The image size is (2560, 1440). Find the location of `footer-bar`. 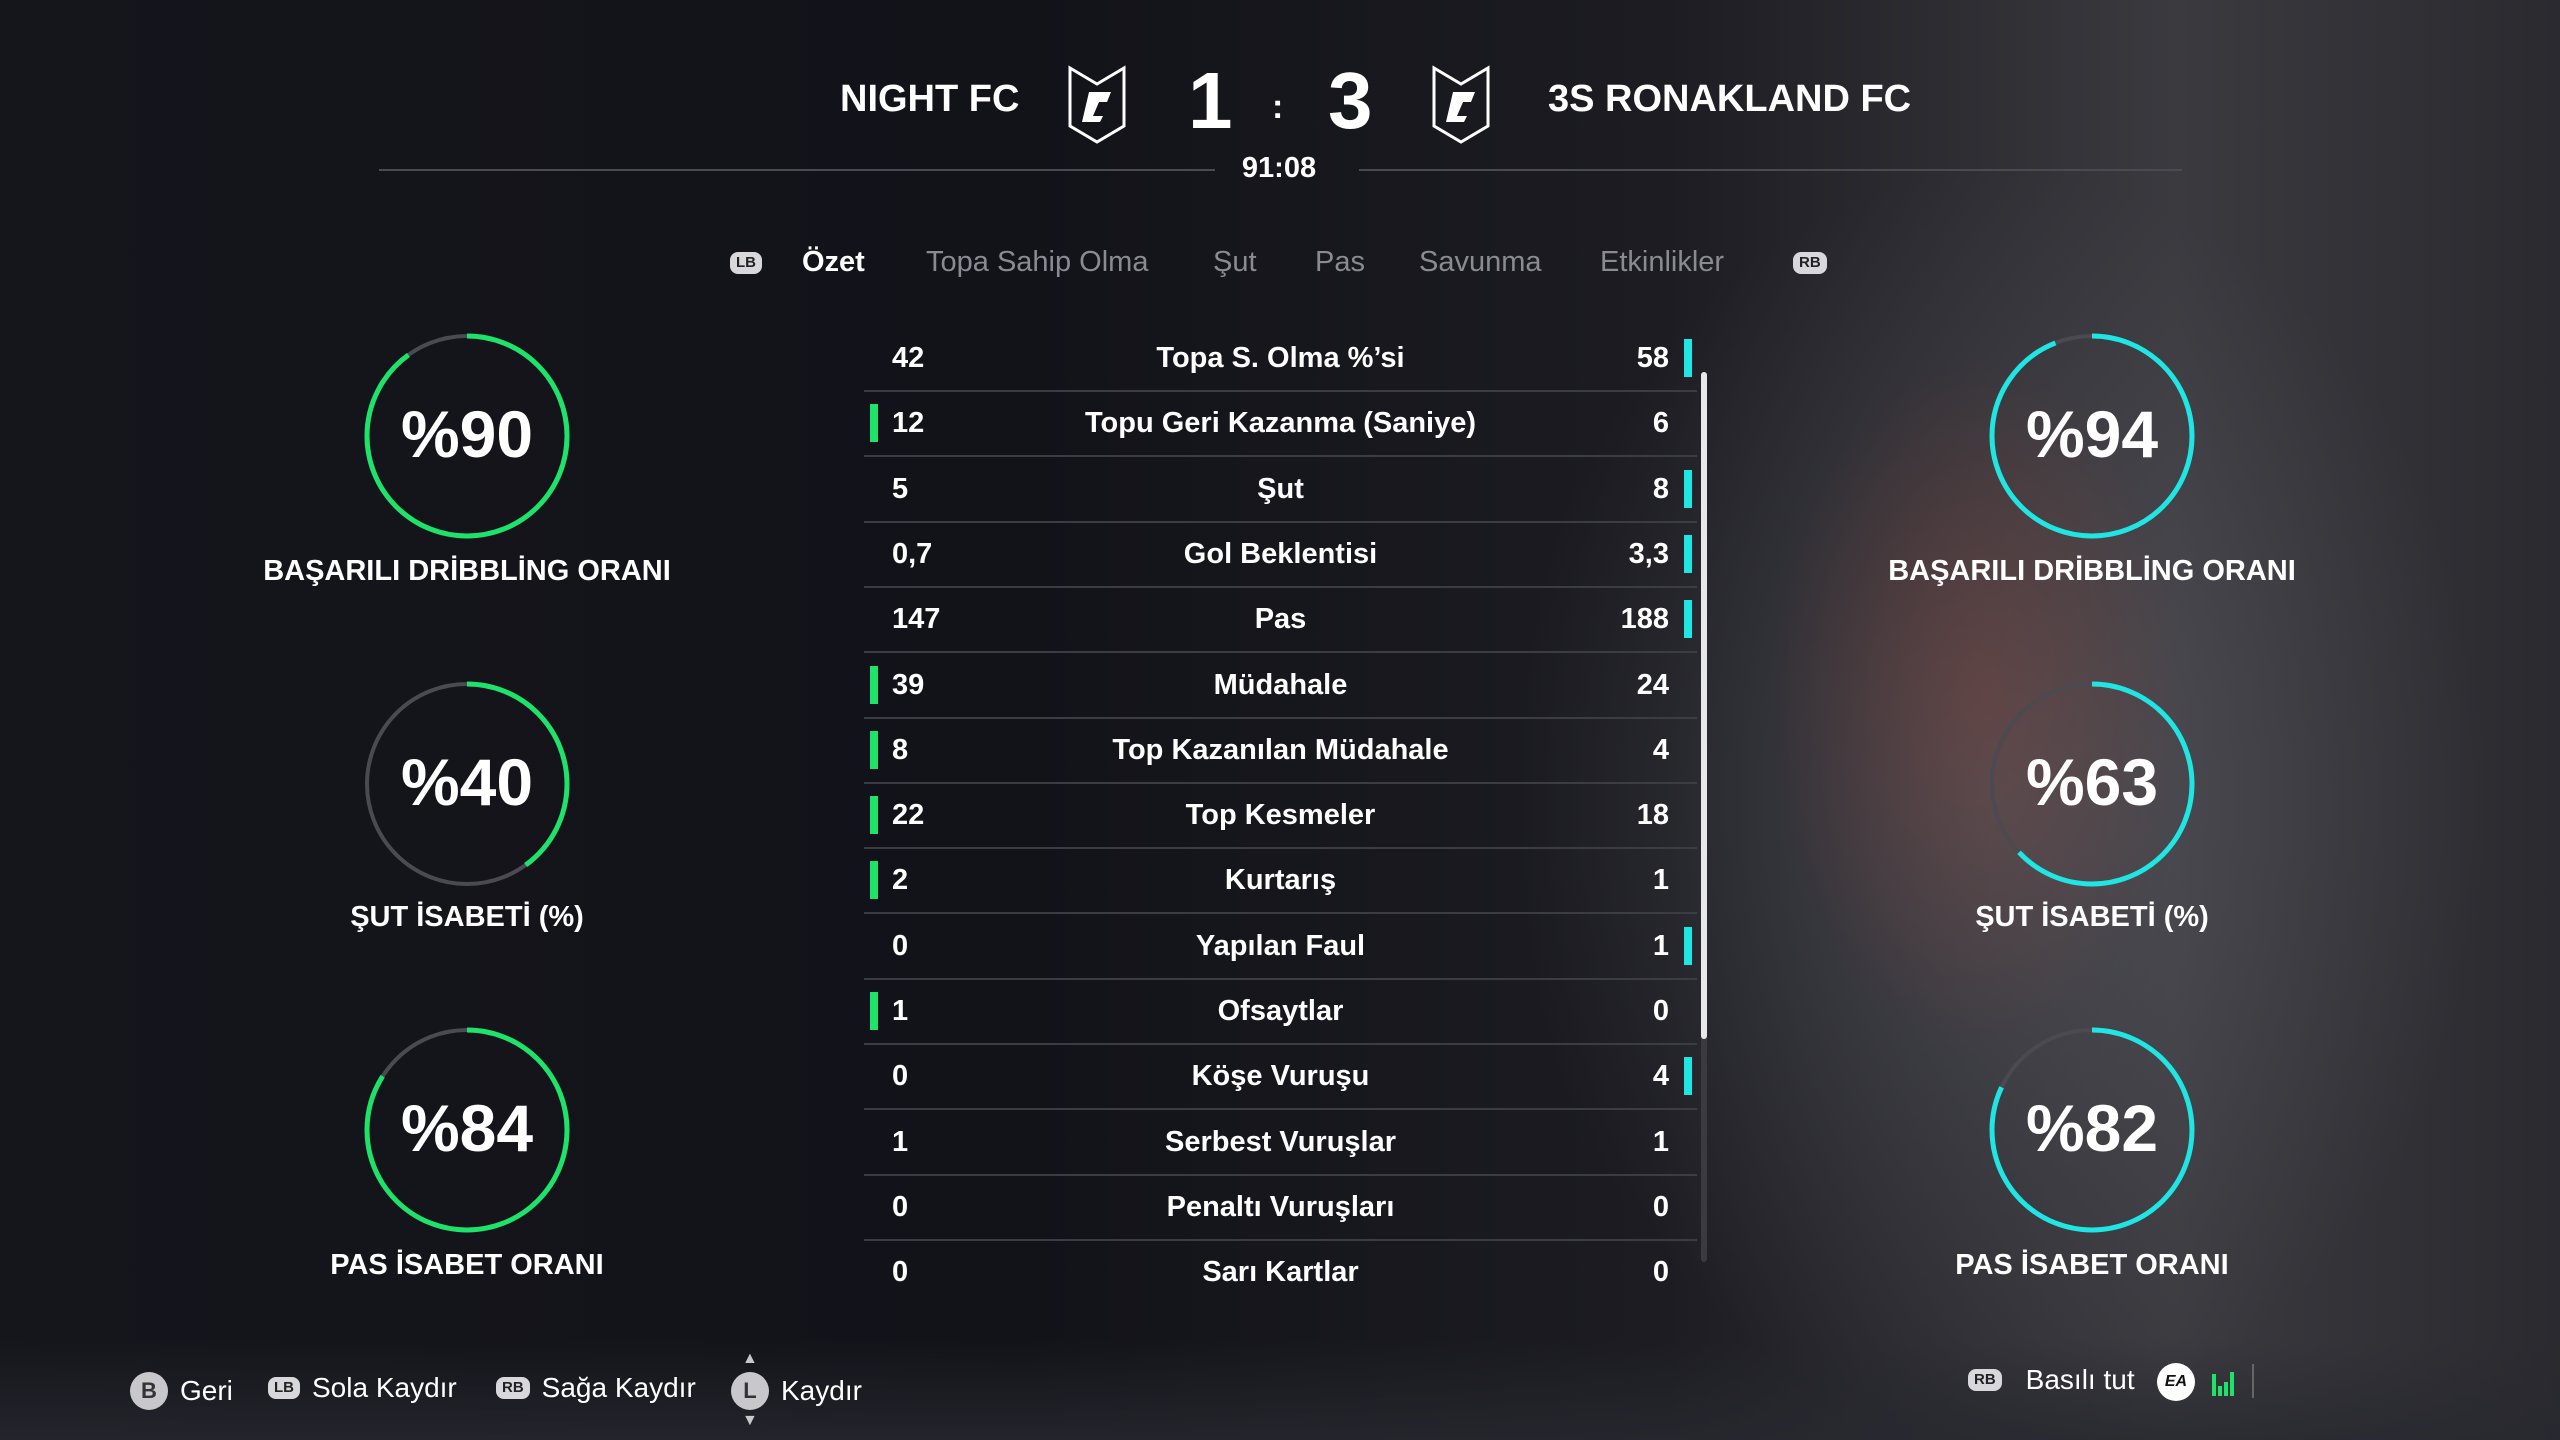

footer-bar is located at coordinates (1280, 1390).